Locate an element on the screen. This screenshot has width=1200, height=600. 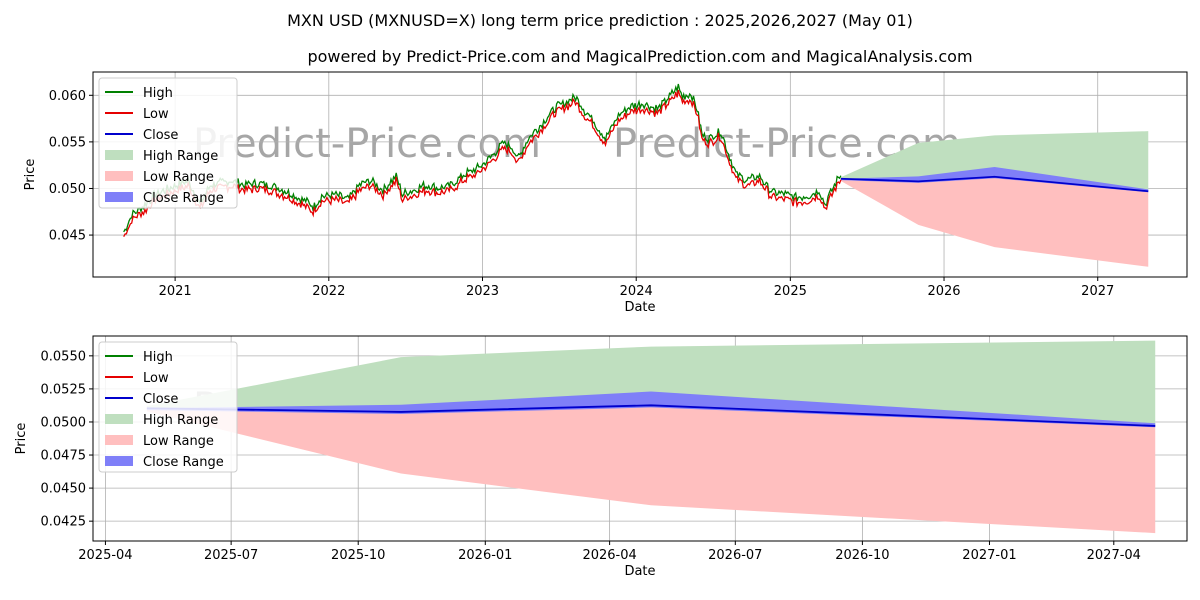
x-tick-label: 2023 is located at coordinates (482, 291).